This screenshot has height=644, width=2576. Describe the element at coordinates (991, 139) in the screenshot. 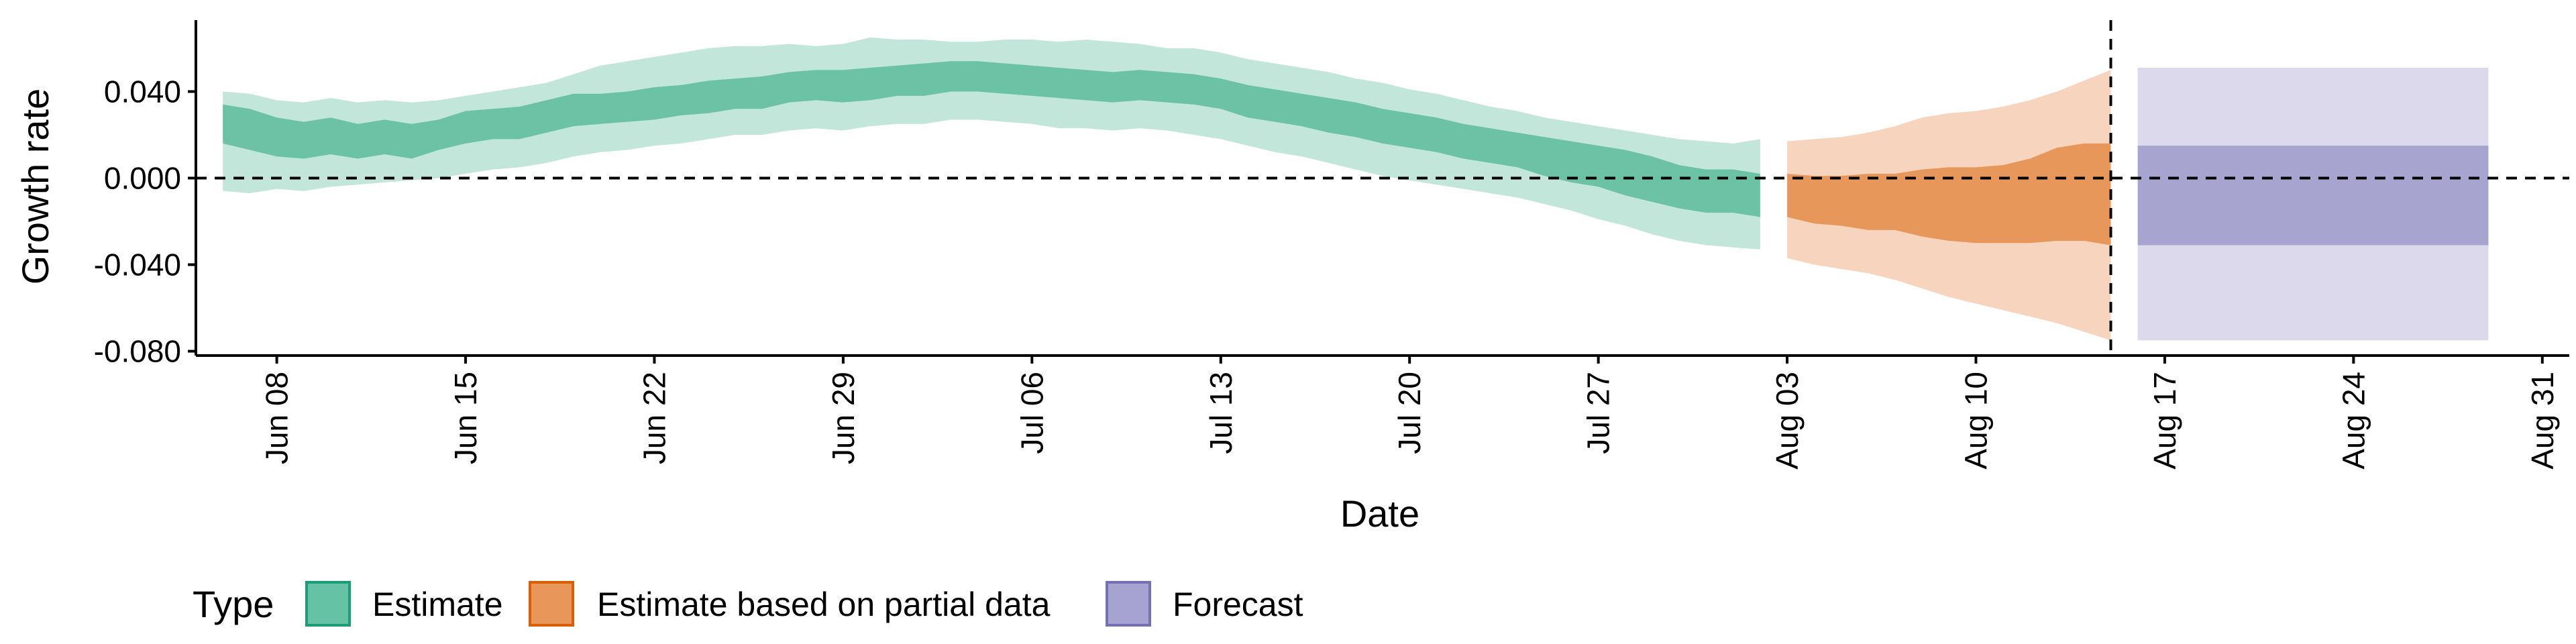

I see `estimate-inner-band` at that location.